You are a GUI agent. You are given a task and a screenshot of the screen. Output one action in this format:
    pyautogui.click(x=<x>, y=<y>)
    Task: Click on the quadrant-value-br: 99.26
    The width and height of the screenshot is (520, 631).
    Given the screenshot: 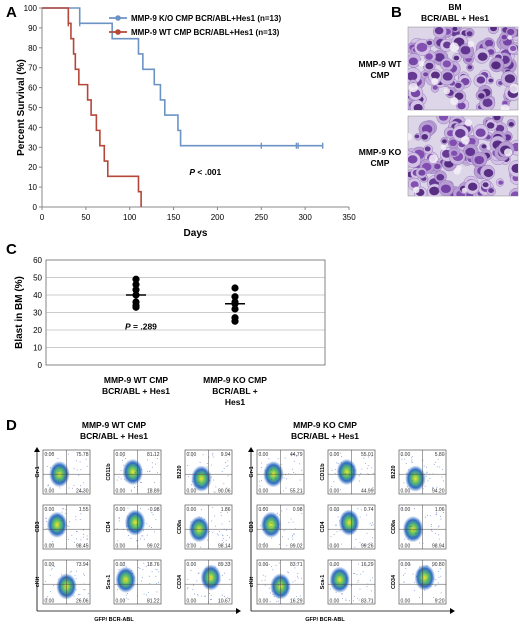 What is the action you would take?
    pyautogui.click(x=367, y=547)
    